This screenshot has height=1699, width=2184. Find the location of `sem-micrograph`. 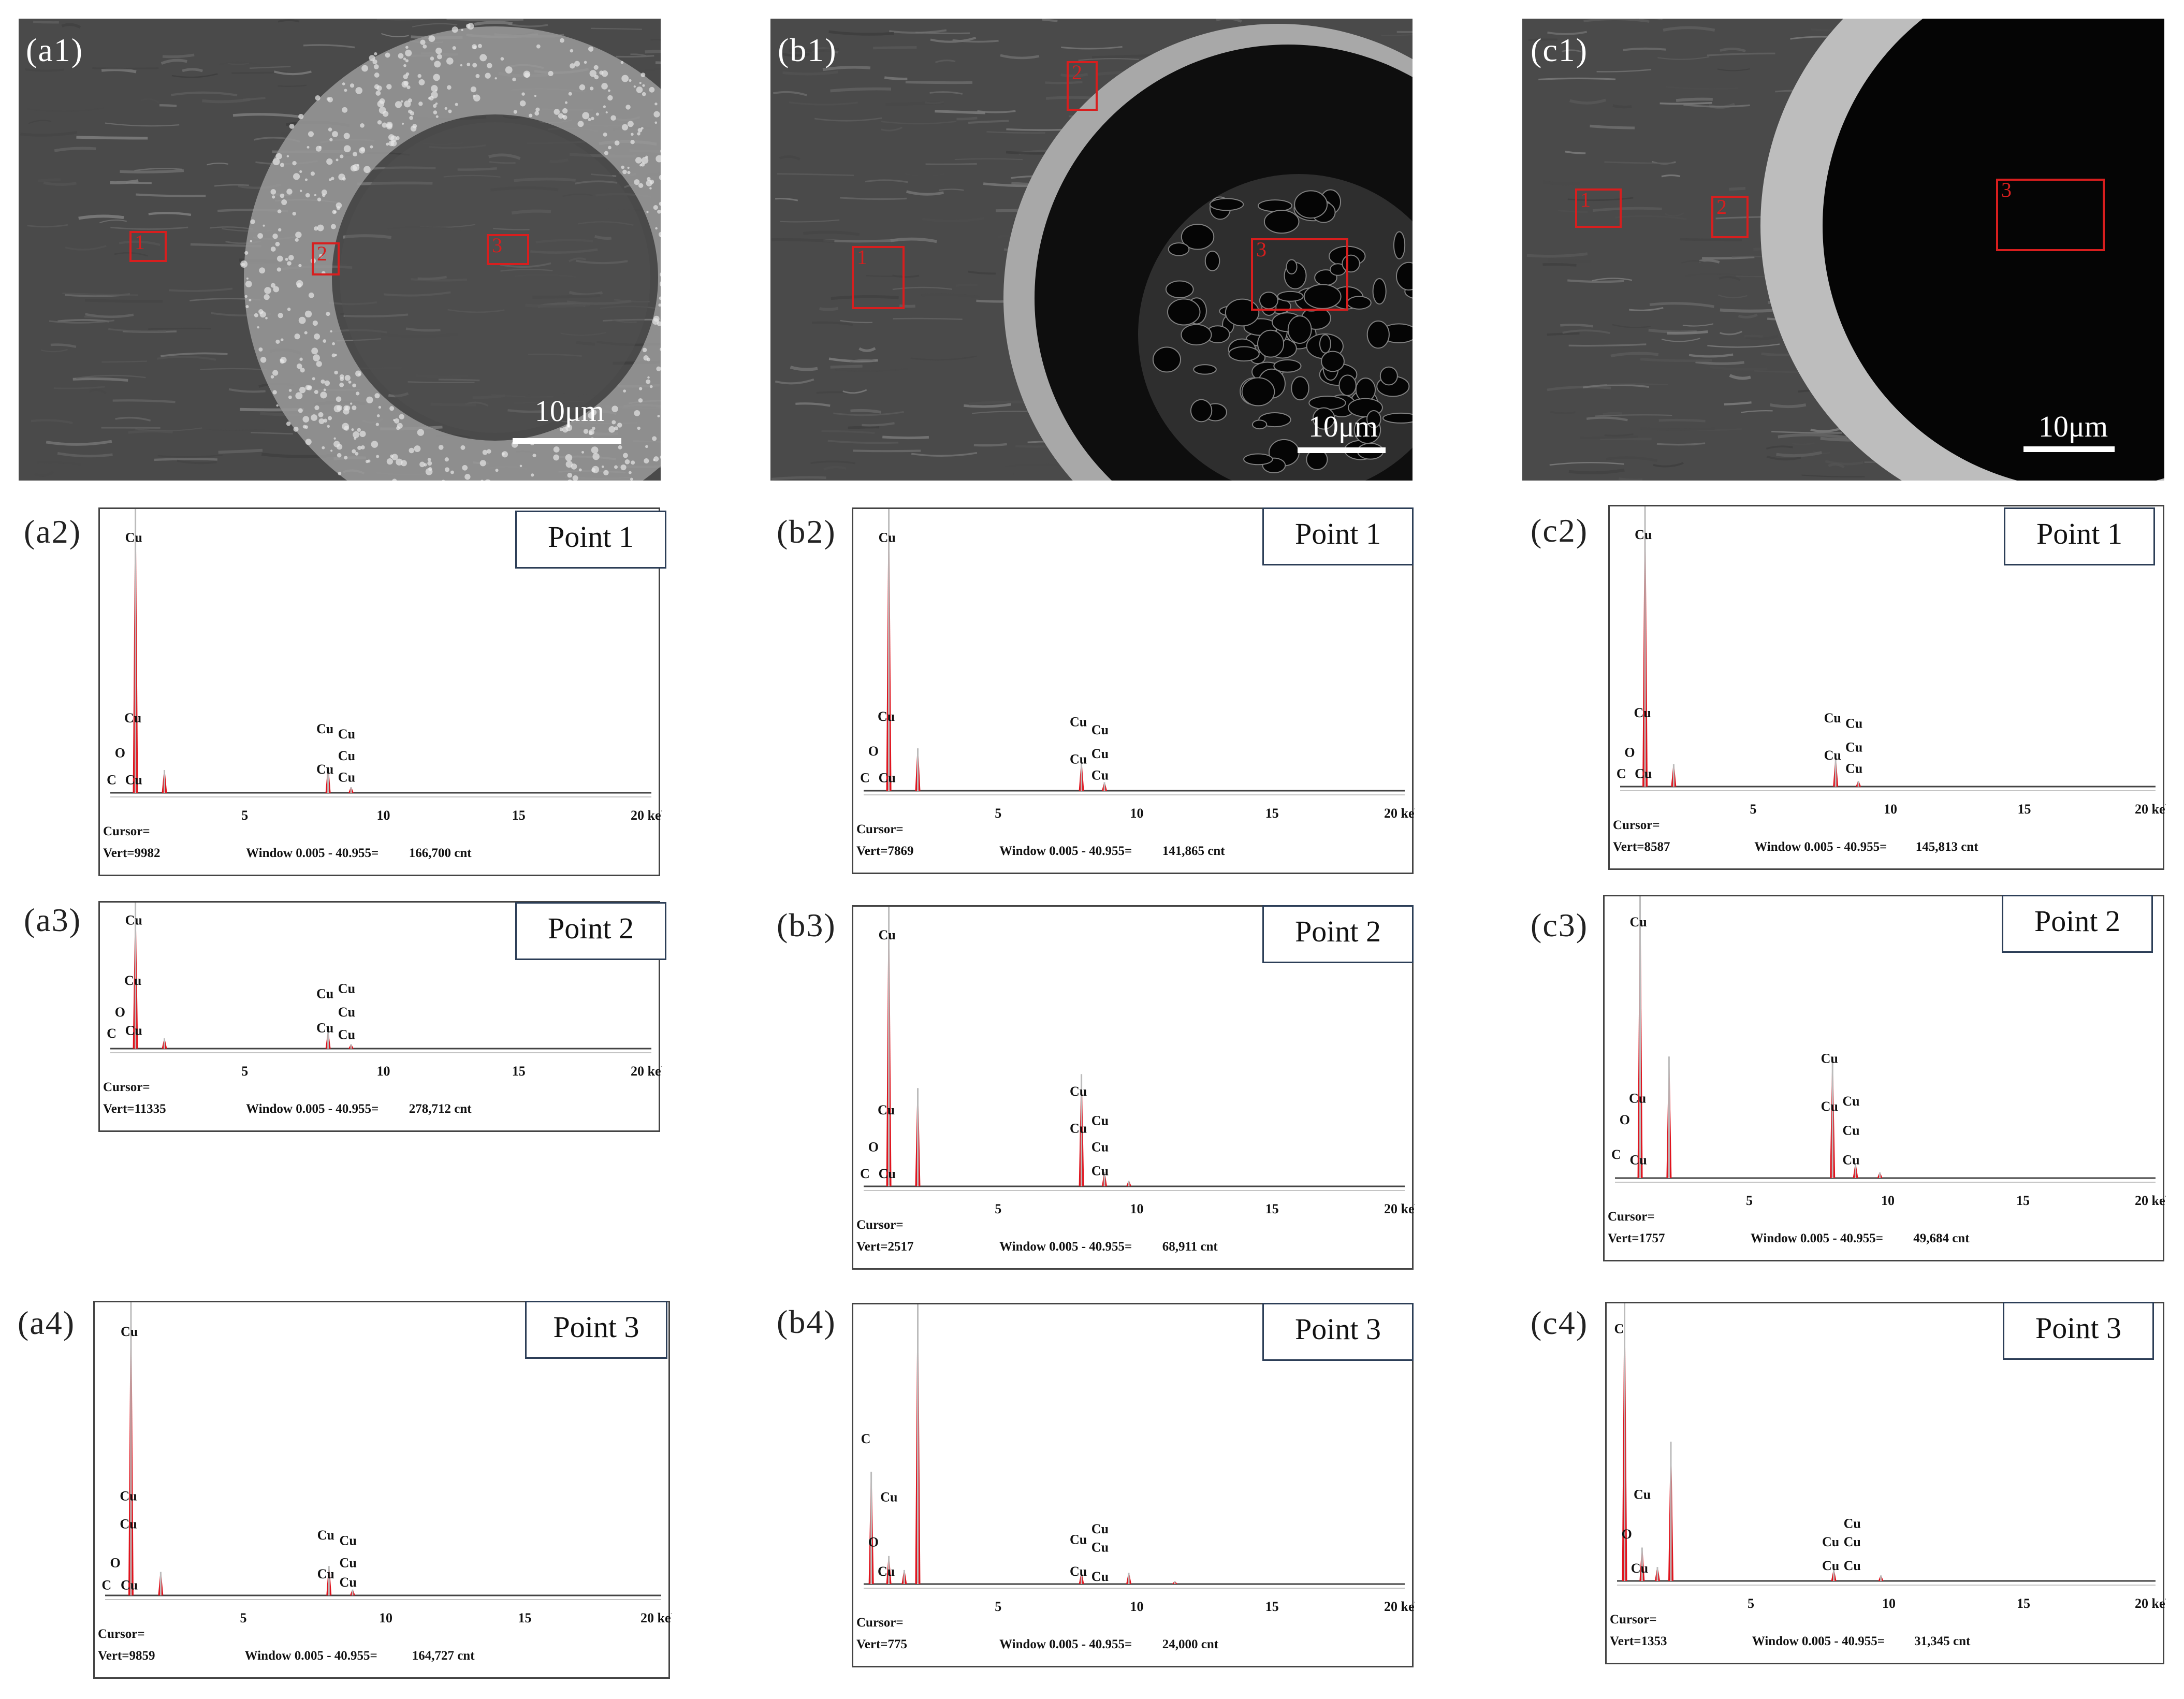

sem-micrograph is located at coordinates (1091, 250).